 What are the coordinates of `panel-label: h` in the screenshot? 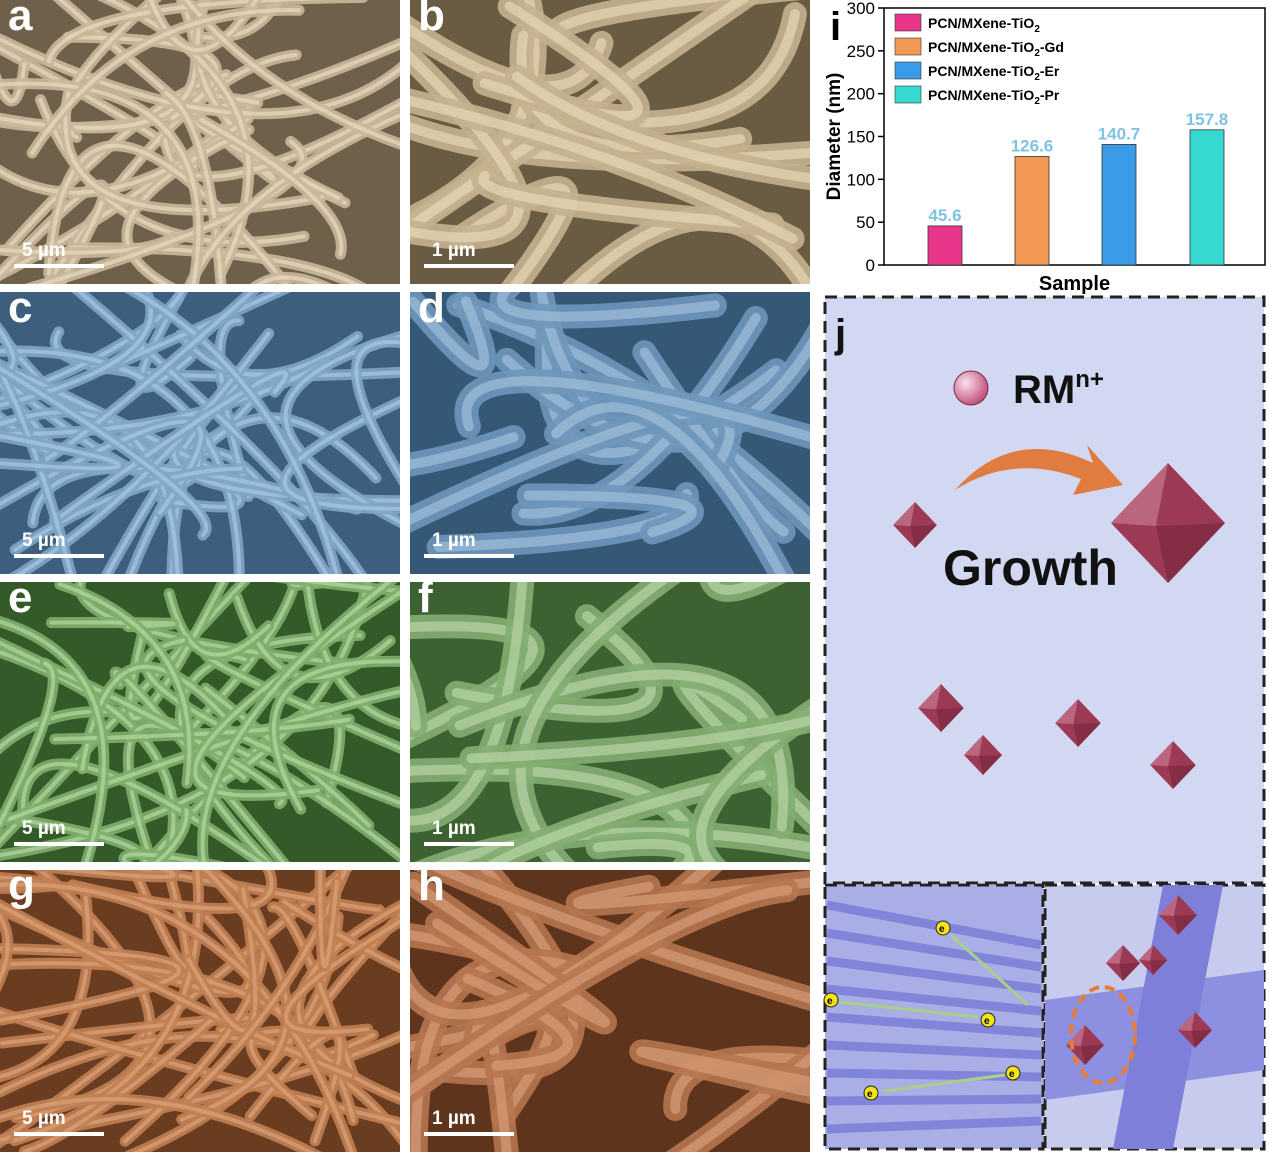 It's located at (431, 890).